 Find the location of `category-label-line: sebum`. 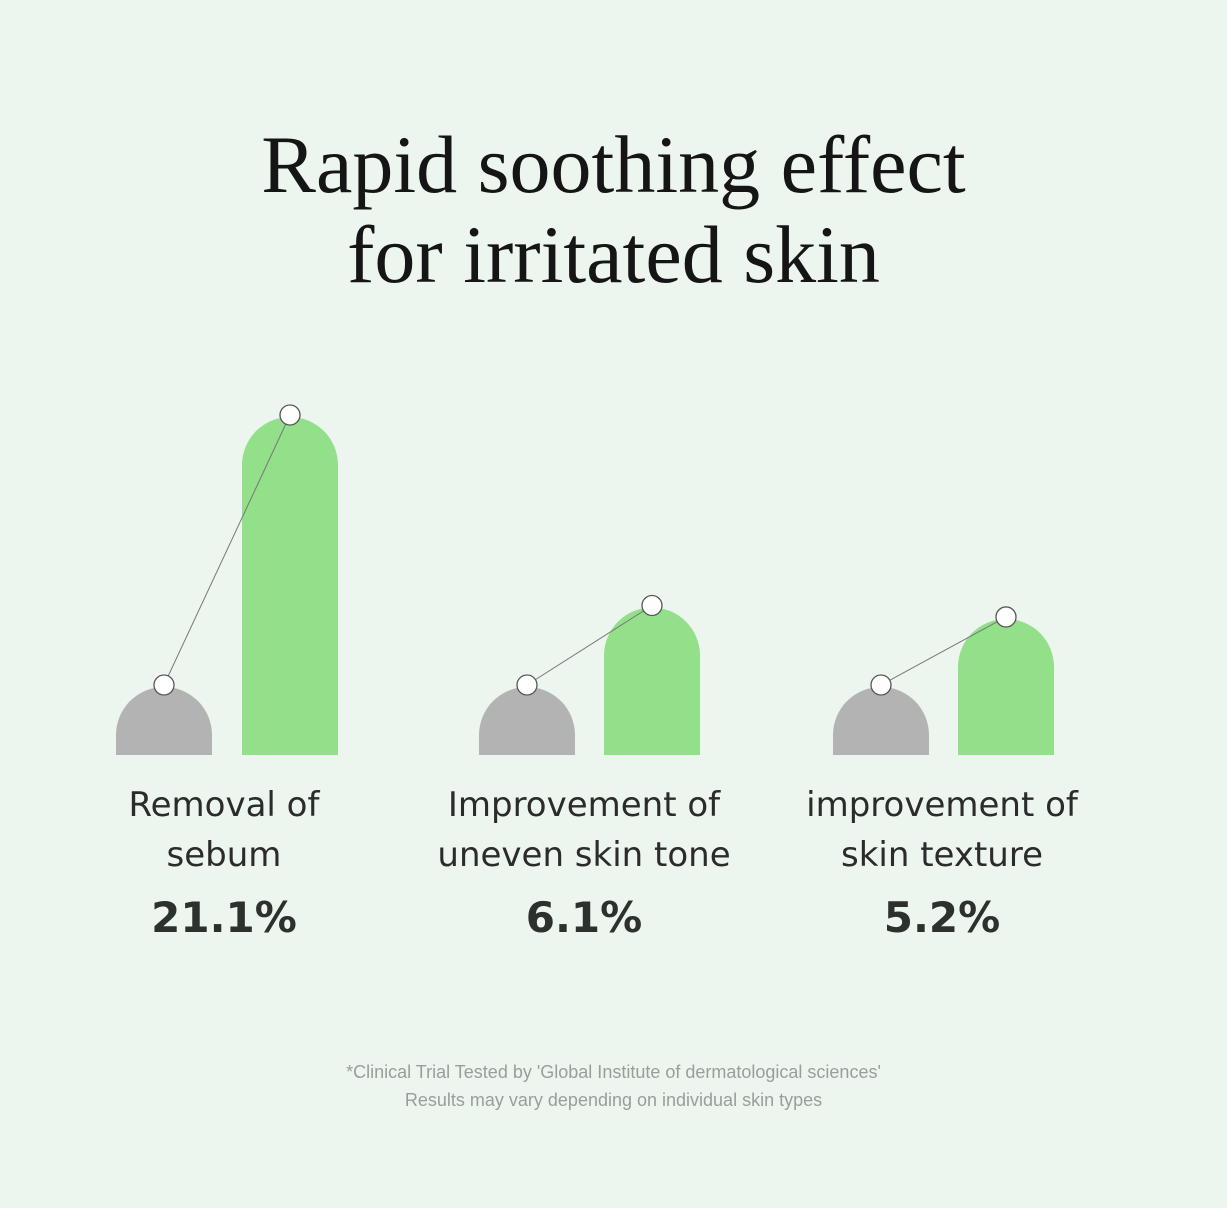

category-label-line: sebum is located at coordinates (224, 855).